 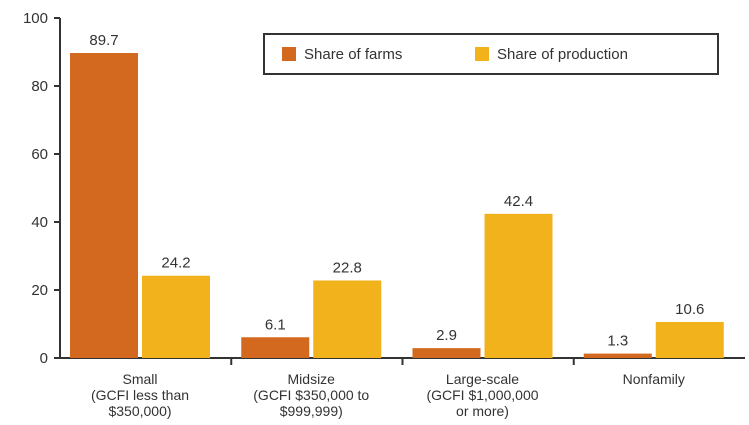 What do you see at coordinates (44, 358) in the screenshot?
I see `y-tick-label: 0` at bounding box center [44, 358].